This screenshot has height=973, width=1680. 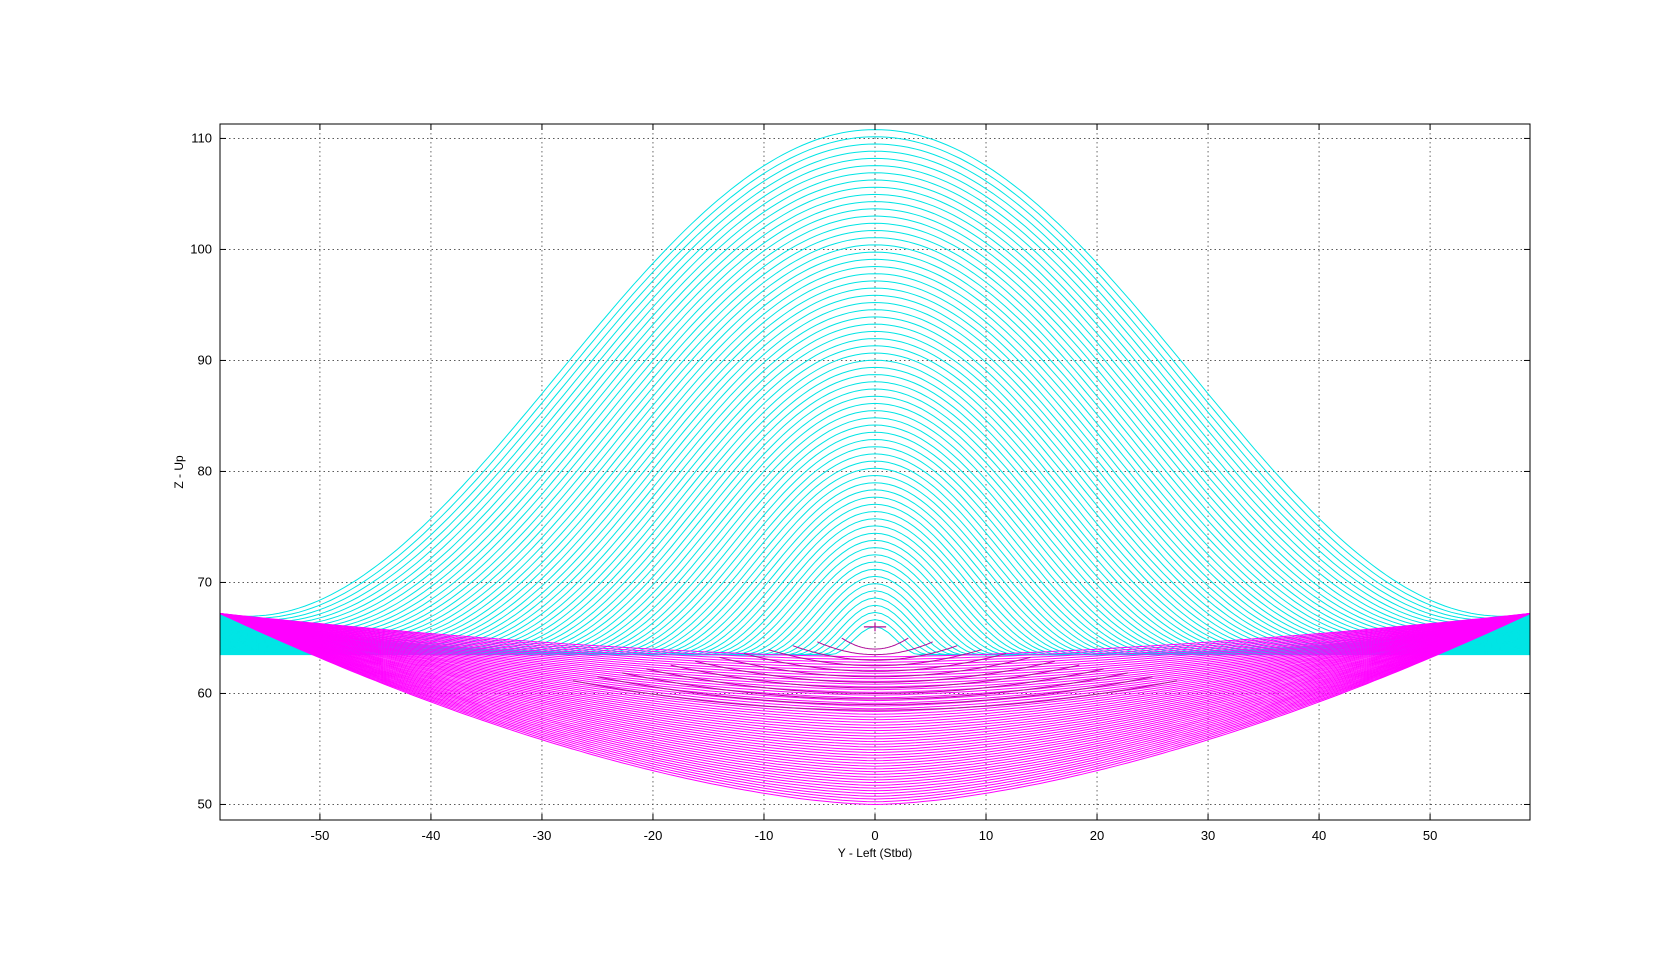 I want to click on x-tick-label: 30, so click(x=1208, y=835).